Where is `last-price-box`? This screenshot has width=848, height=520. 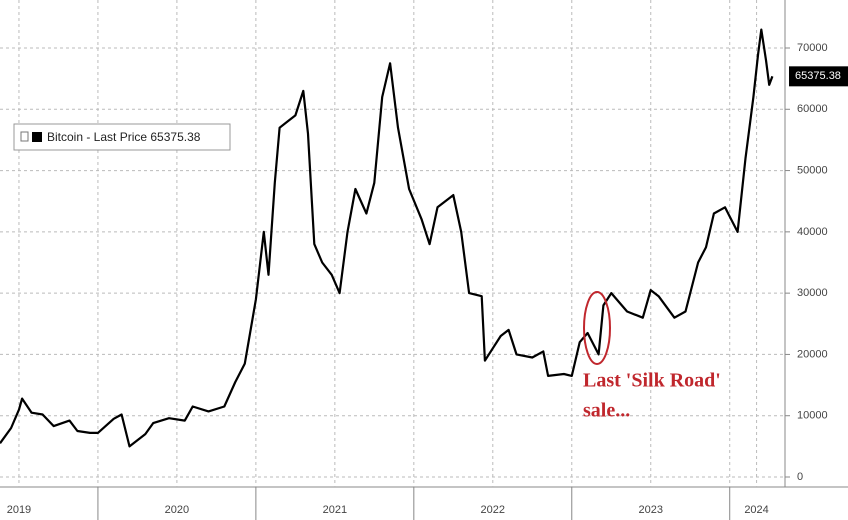
last-price-box is located at coordinates (818, 76).